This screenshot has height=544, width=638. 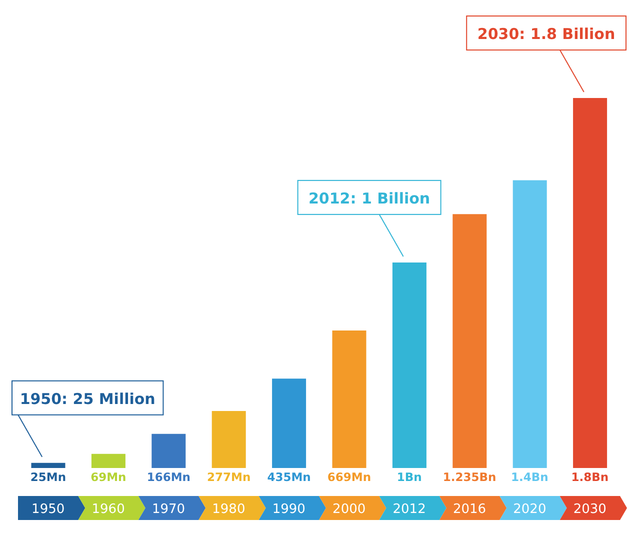 I want to click on x-tick-label: 2030, so click(x=589, y=509).